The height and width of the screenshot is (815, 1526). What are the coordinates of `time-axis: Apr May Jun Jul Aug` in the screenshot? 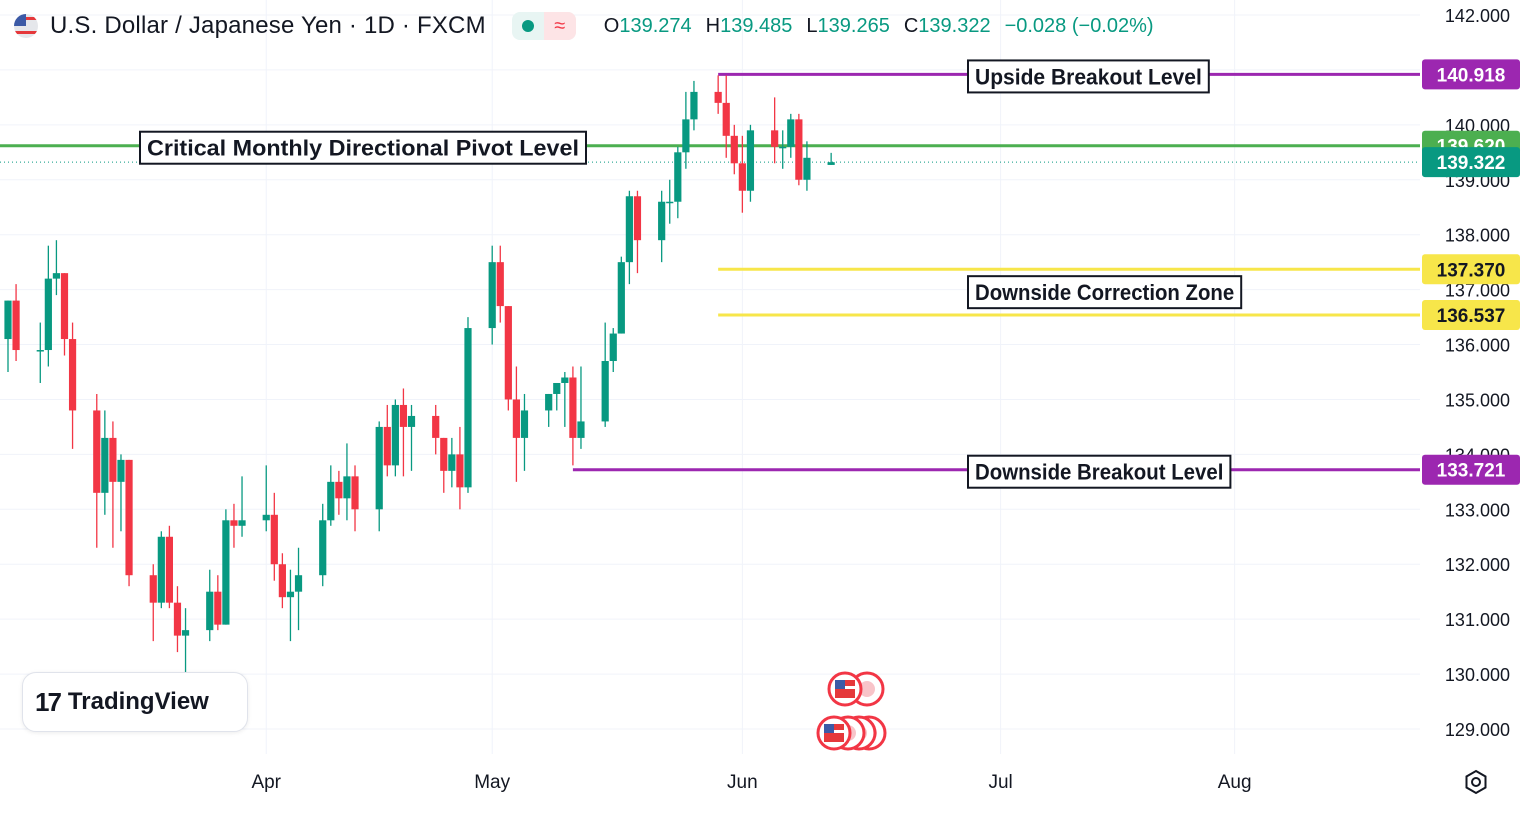 It's located at (751, 782).